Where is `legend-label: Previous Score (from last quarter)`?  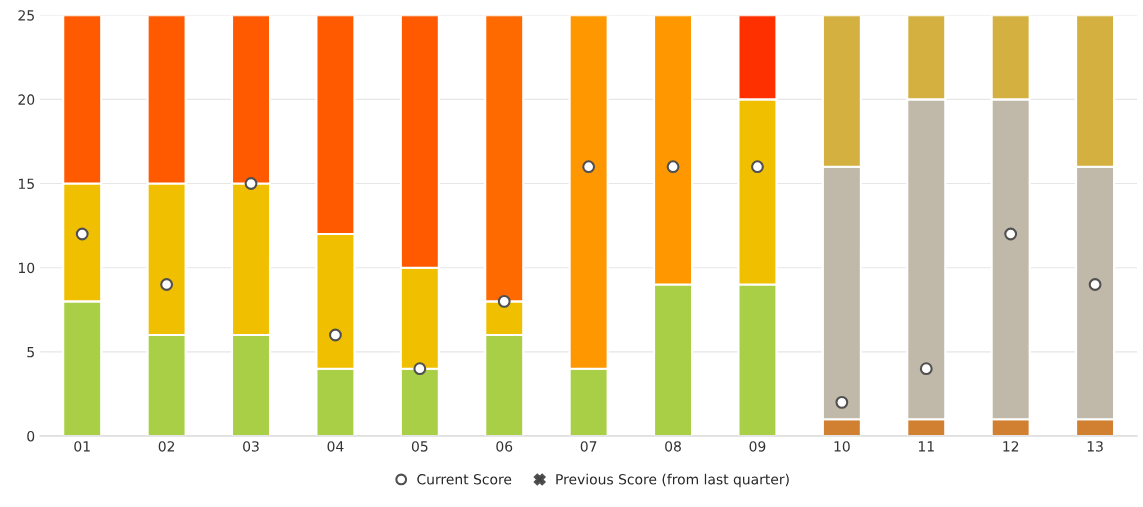
legend-label: Previous Score (from last quarter) is located at coordinates (672, 480).